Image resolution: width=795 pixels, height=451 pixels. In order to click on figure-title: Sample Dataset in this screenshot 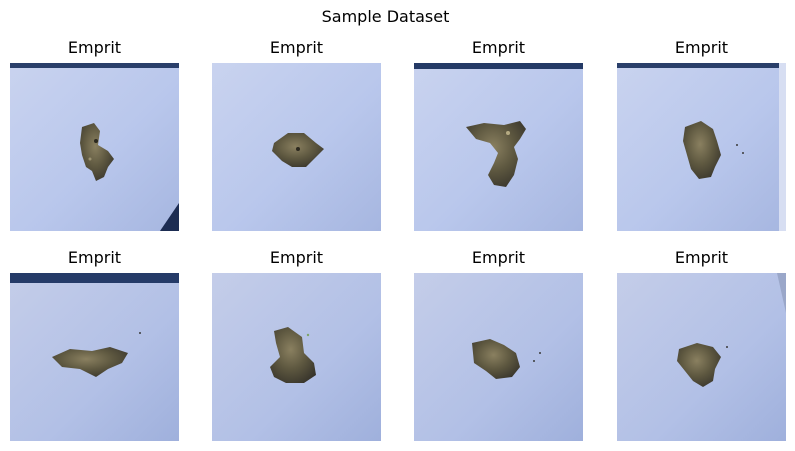, I will do `click(385, 16)`.